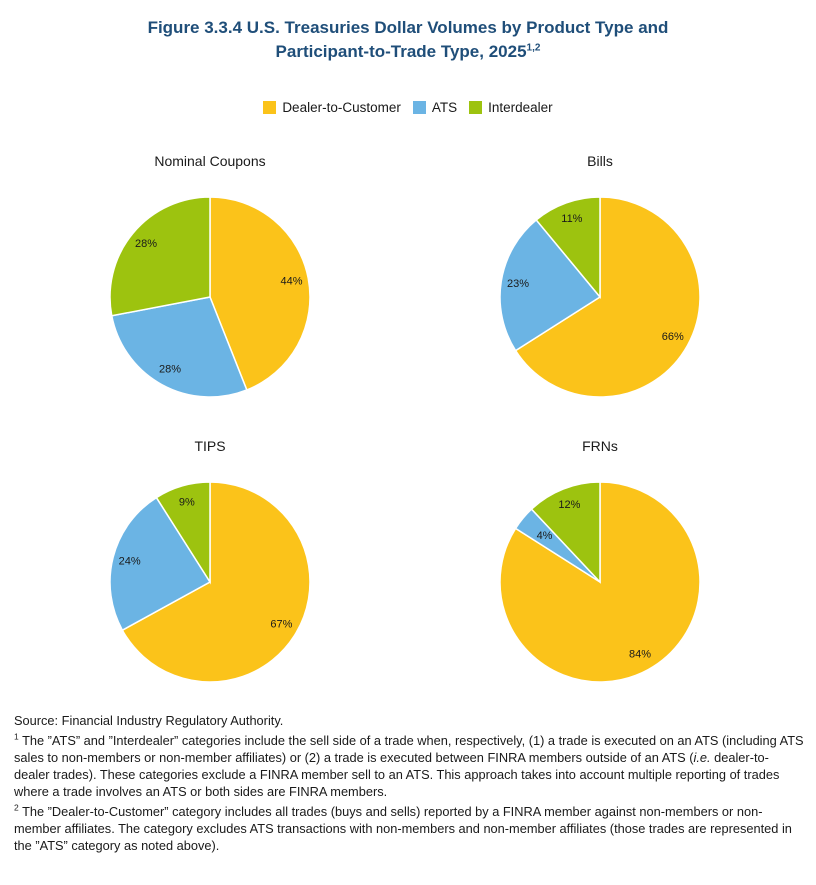 The height and width of the screenshot is (885, 816). I want to click on pie-label-bills-interdealer: 11%, so click(571, 219).